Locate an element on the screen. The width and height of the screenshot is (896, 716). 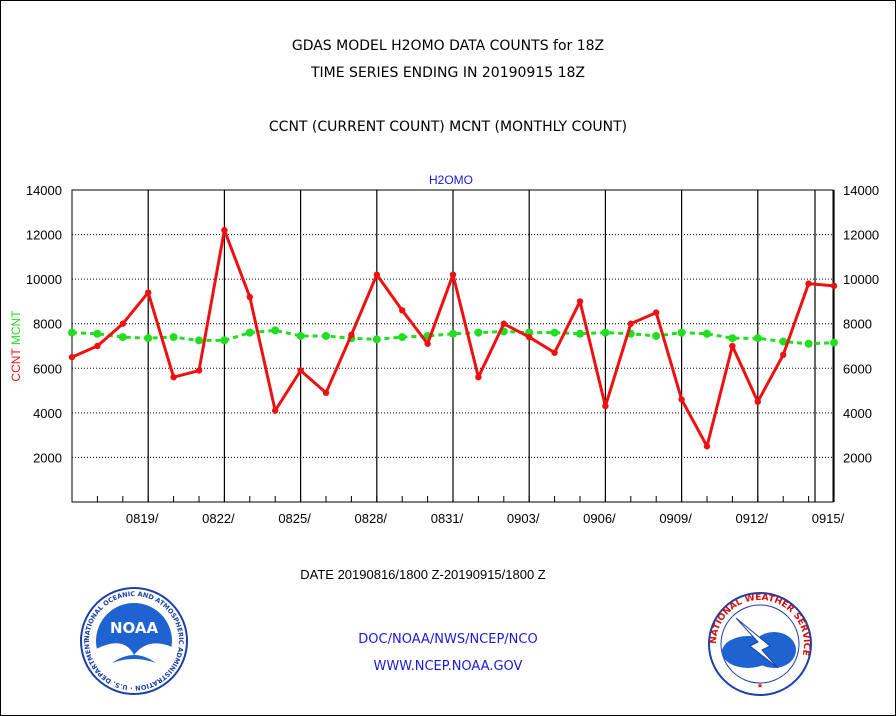
y-tick-label-right: 10000 is located at coordinates (861, 279).